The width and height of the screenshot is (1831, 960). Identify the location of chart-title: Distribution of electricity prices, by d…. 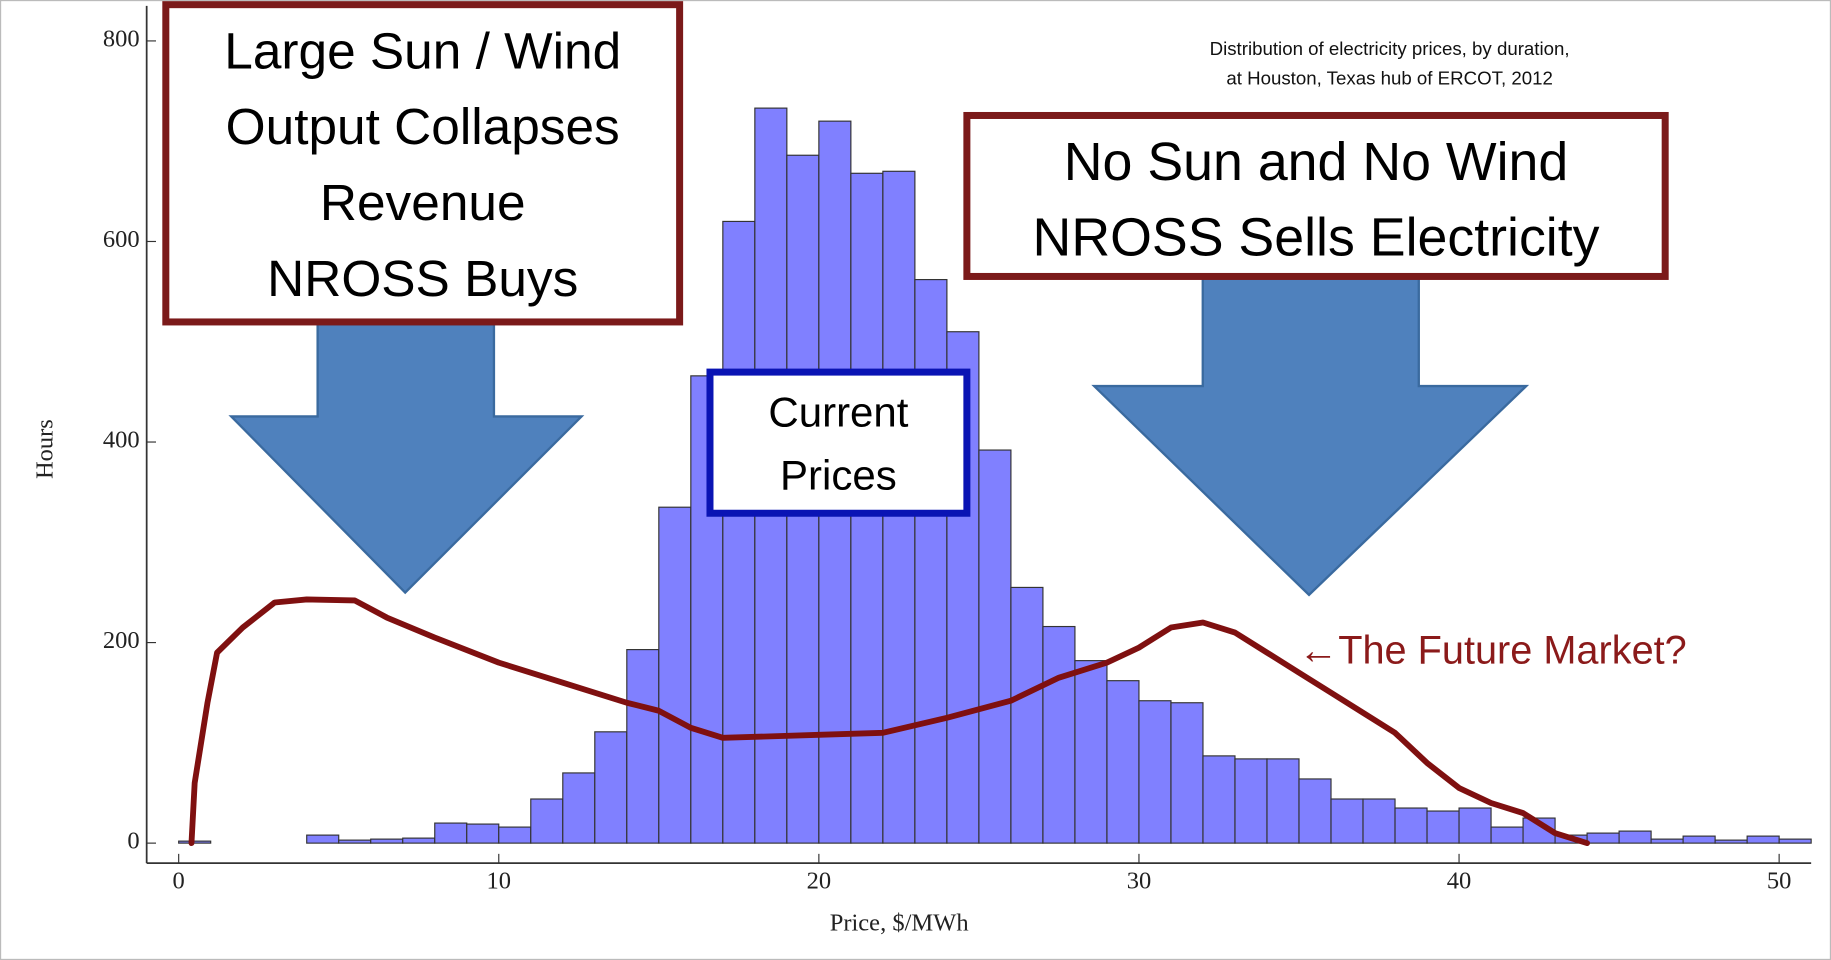
(1390, 48).